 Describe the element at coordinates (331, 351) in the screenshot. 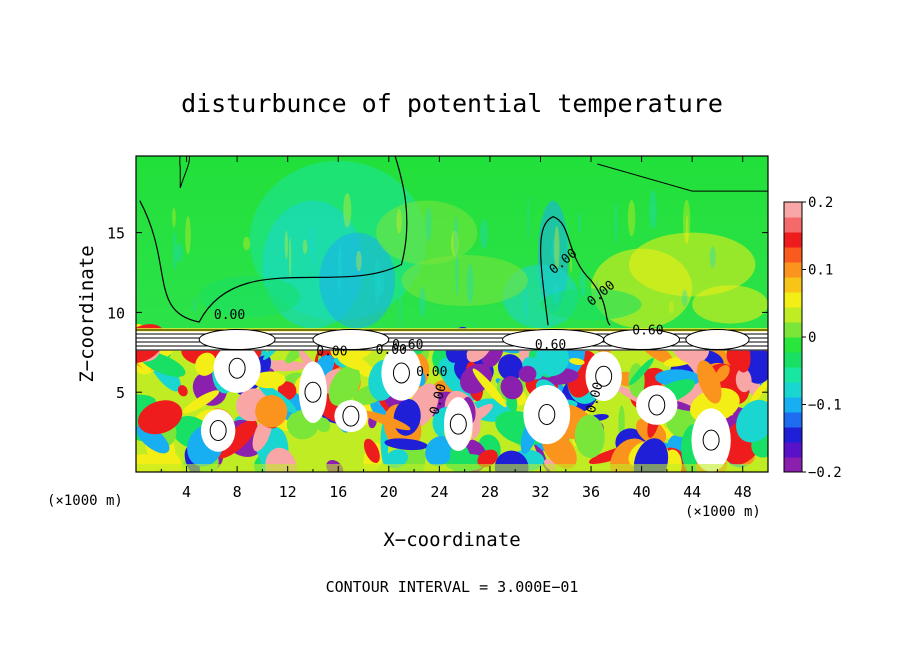

I see `contour-label: 0.00` at that location.